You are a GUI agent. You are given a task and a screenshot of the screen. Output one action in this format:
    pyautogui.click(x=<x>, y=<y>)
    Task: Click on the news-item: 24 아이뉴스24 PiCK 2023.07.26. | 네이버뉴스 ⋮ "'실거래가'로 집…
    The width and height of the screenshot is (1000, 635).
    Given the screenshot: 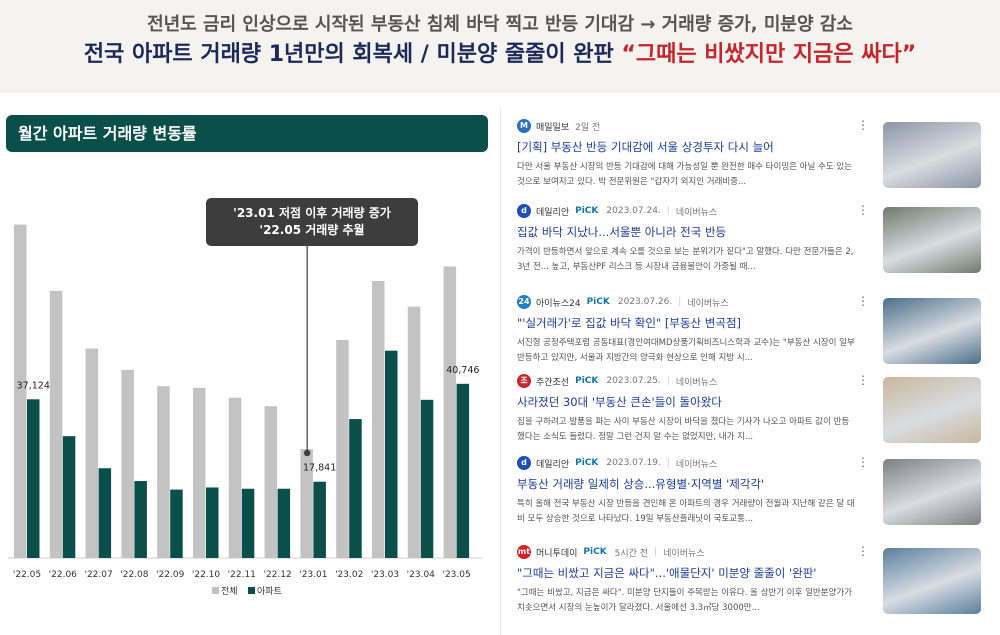 What is the action you would take?
    pyautogui.click(x=755, y=330)
    